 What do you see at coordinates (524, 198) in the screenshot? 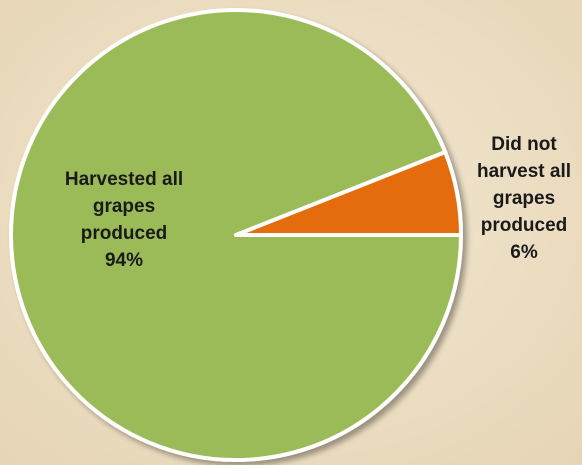
I see `slice-label-not-harvested: Did not harvest all grapes produced 6%` at bounding box center [524, 198].